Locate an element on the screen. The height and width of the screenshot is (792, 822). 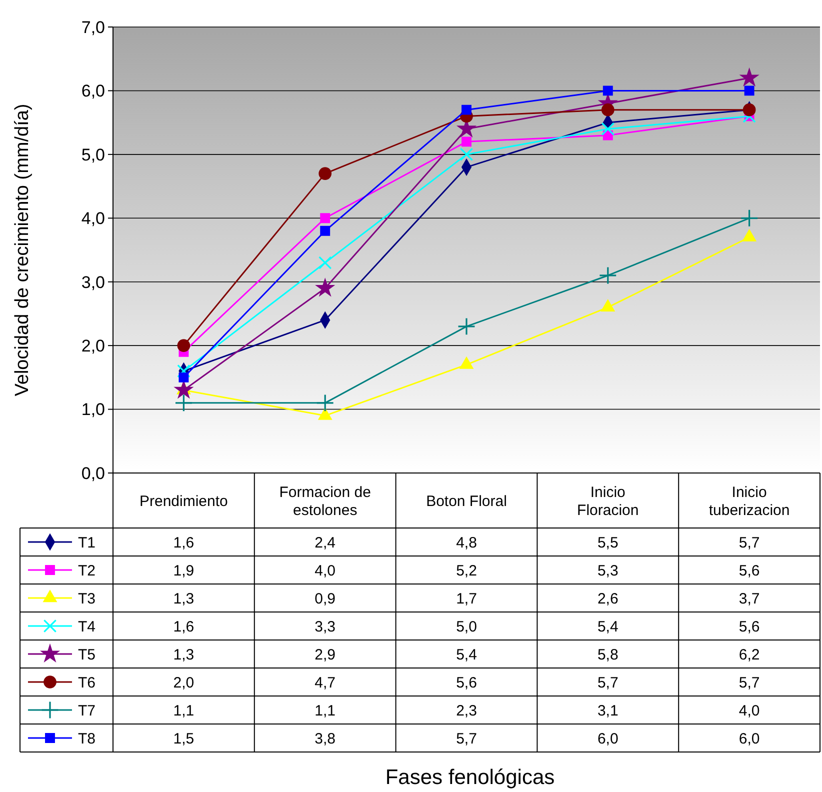
y-tick-label: 2,0 is located at coordinates (93, 346).